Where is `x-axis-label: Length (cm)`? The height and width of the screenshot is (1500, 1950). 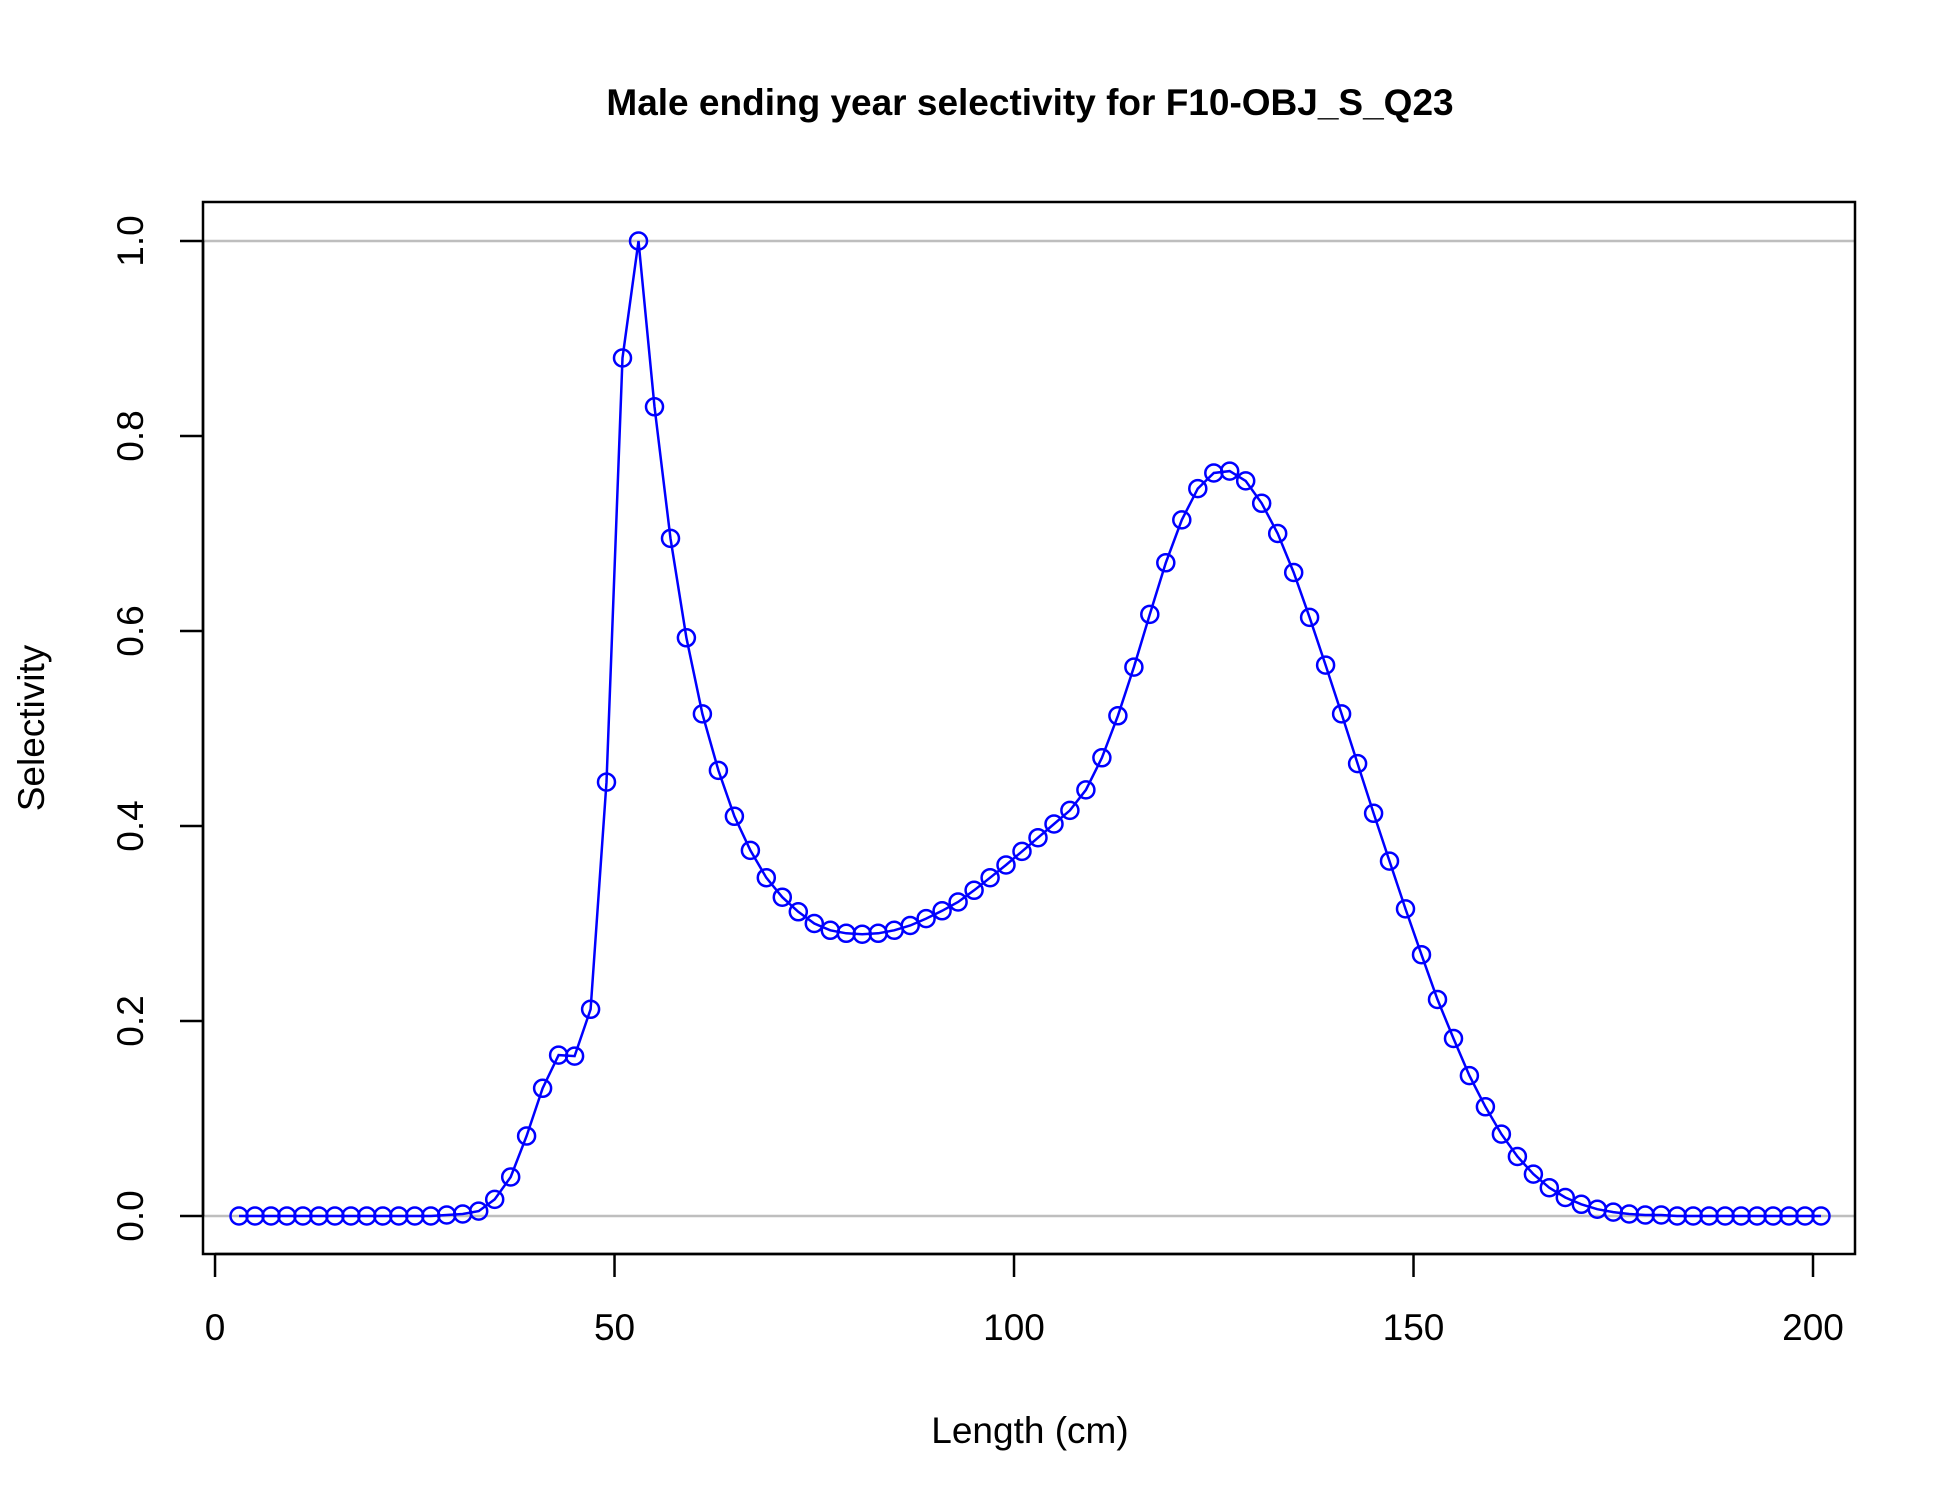
x-axis-label: Length (cm) is located at coordinates (1029, 1430).